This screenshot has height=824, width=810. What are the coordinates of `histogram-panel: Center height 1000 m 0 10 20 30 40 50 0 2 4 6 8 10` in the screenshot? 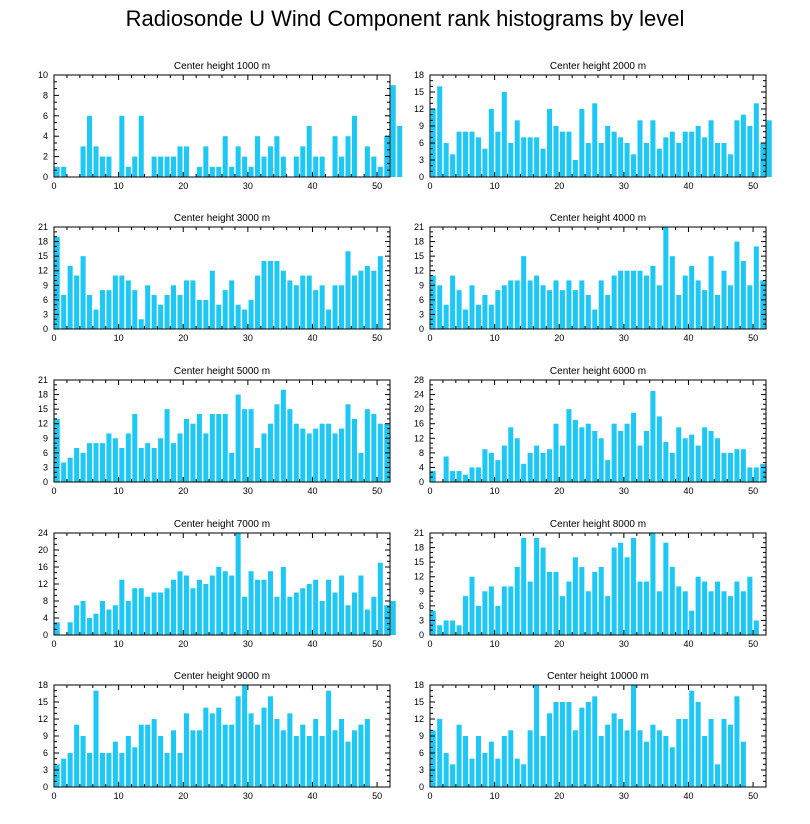 It's located at (220, 126).